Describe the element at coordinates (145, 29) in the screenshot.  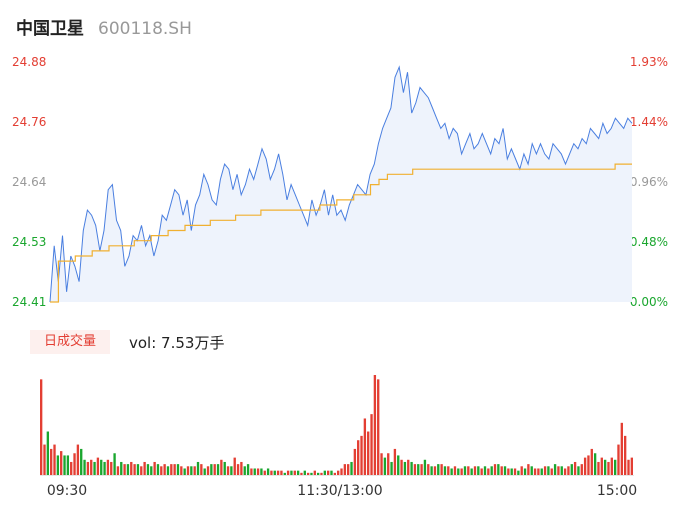
I see `stock-code: 600118.SH` at that location.